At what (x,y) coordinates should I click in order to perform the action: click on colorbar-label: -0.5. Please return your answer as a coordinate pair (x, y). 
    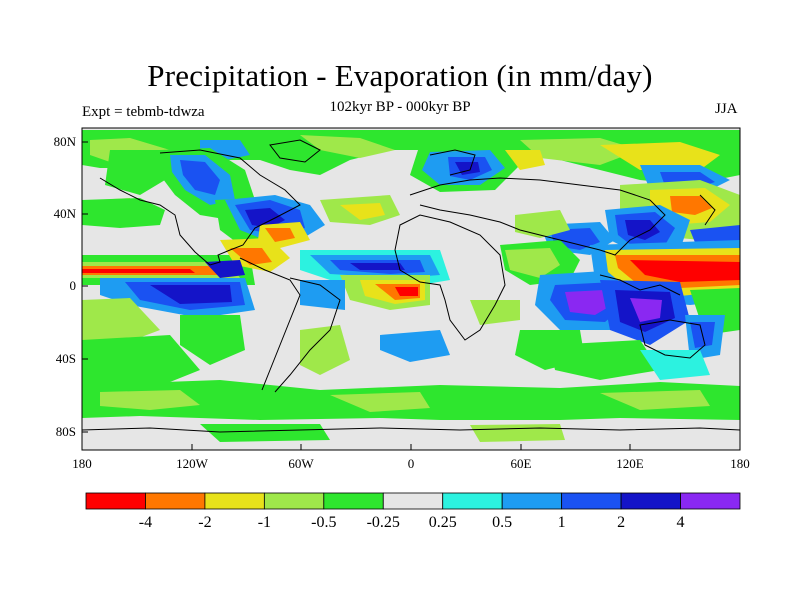
    Looking at the image, I should click on (323, 522).